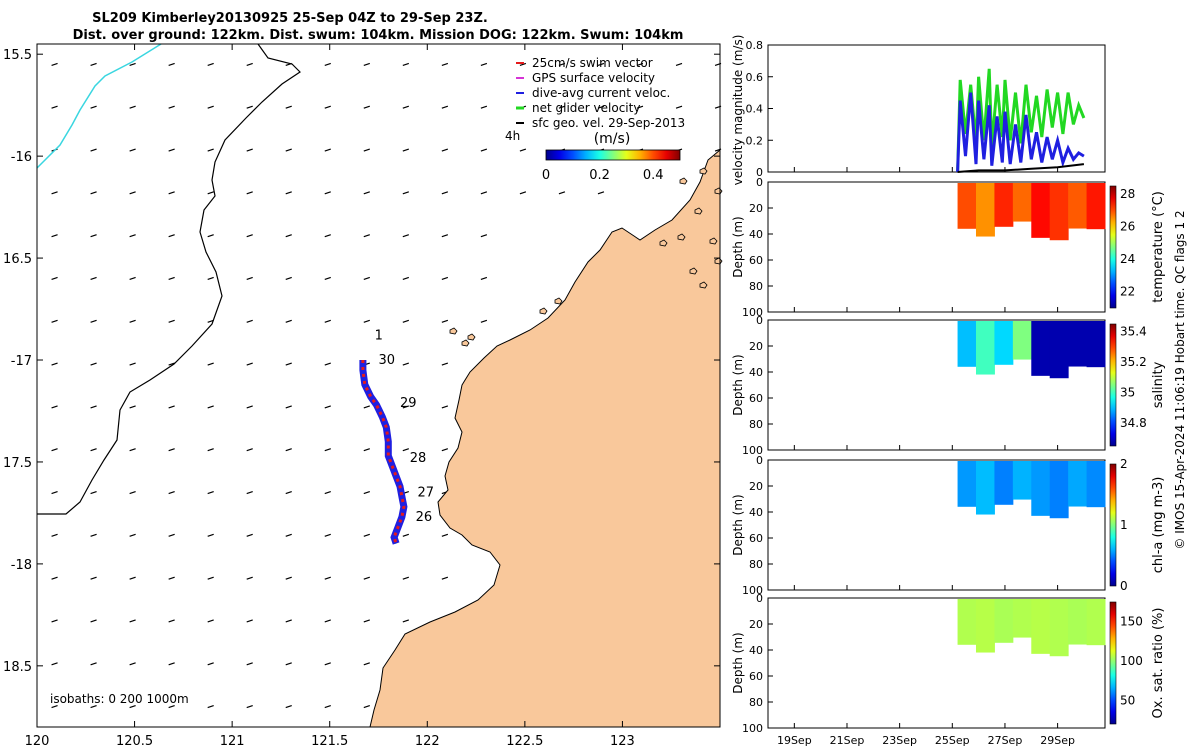 The width and height of the screenshot is (1200, 750). What do you see at coordinates (119, 699) in the screenshot?
I see `isobaths-label: isobaths: 0 200 1000m` at bounding box center [119, 699].